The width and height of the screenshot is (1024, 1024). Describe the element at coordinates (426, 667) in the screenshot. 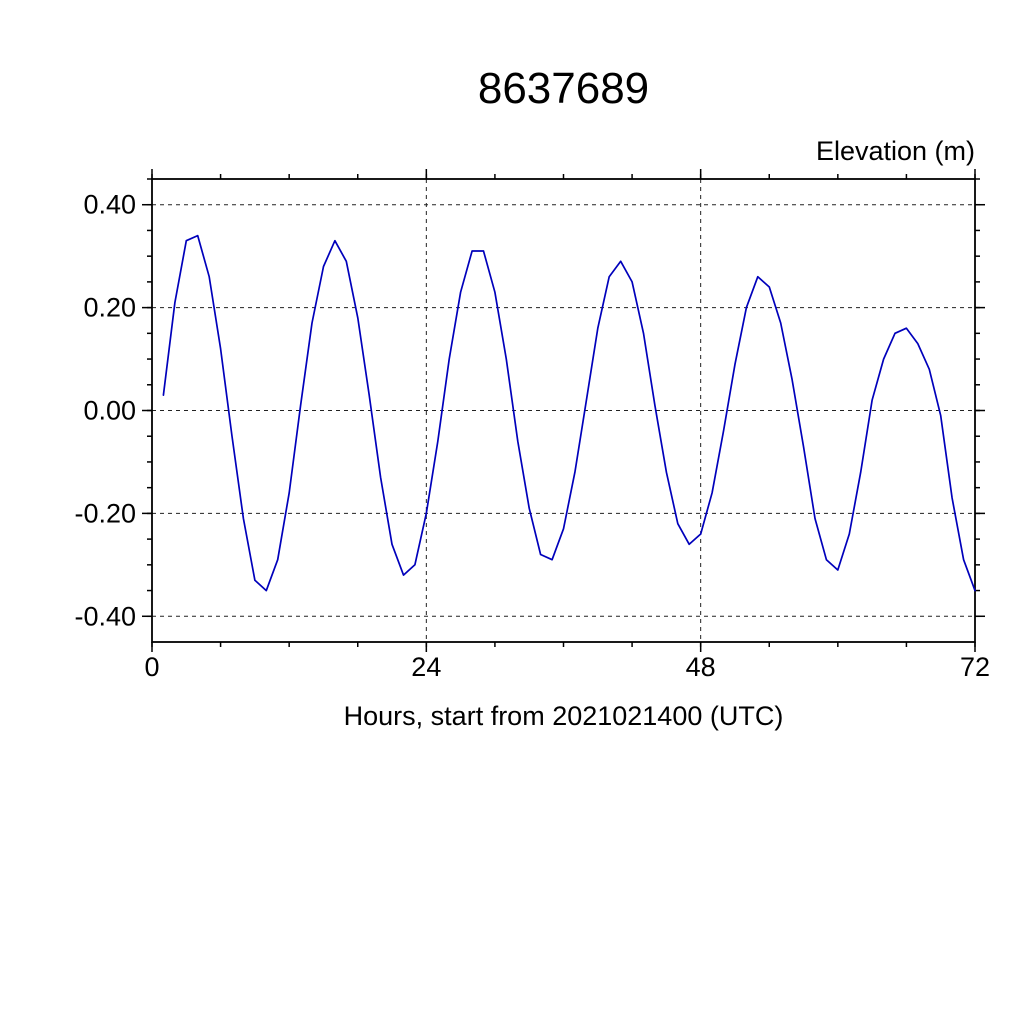

I see `x-tick-label: 24` at that location.